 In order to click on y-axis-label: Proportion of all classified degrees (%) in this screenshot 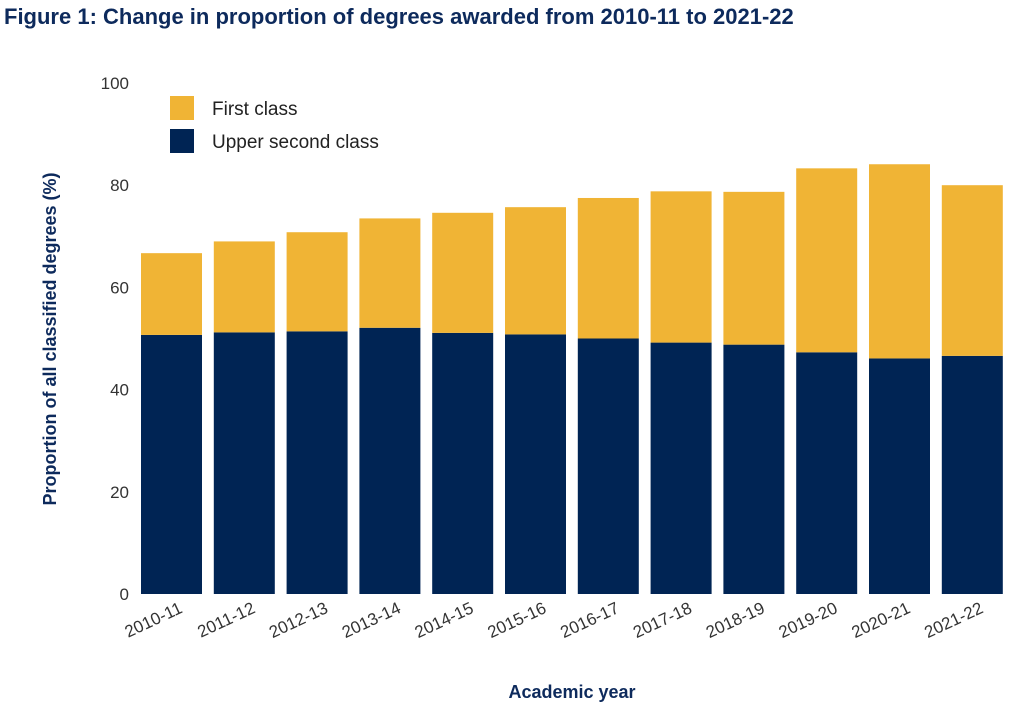, I will do `click(50, 338)`.